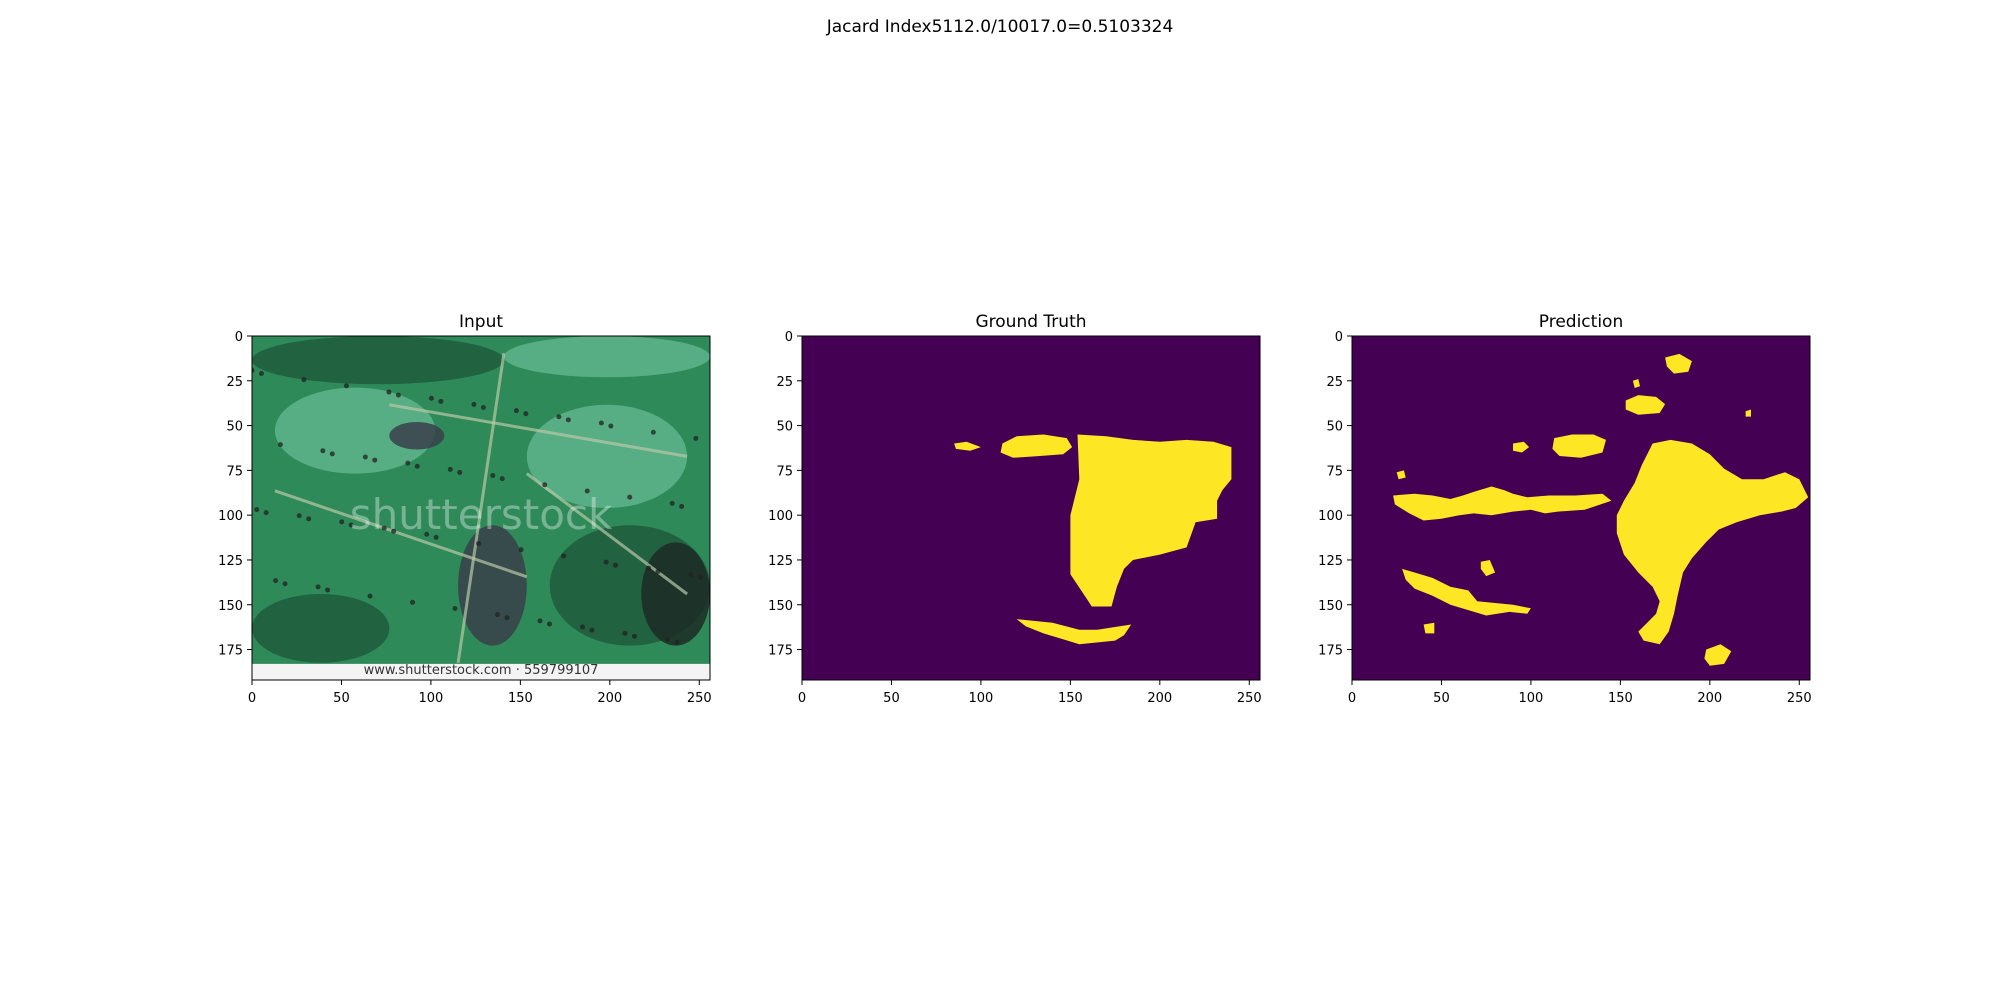 This screenshot has width=2000, height=1004. What do you see at coordinates (430, 698) in the screenshot?
I see `input-xtick-label: 100` at bounding box center [430, 698].